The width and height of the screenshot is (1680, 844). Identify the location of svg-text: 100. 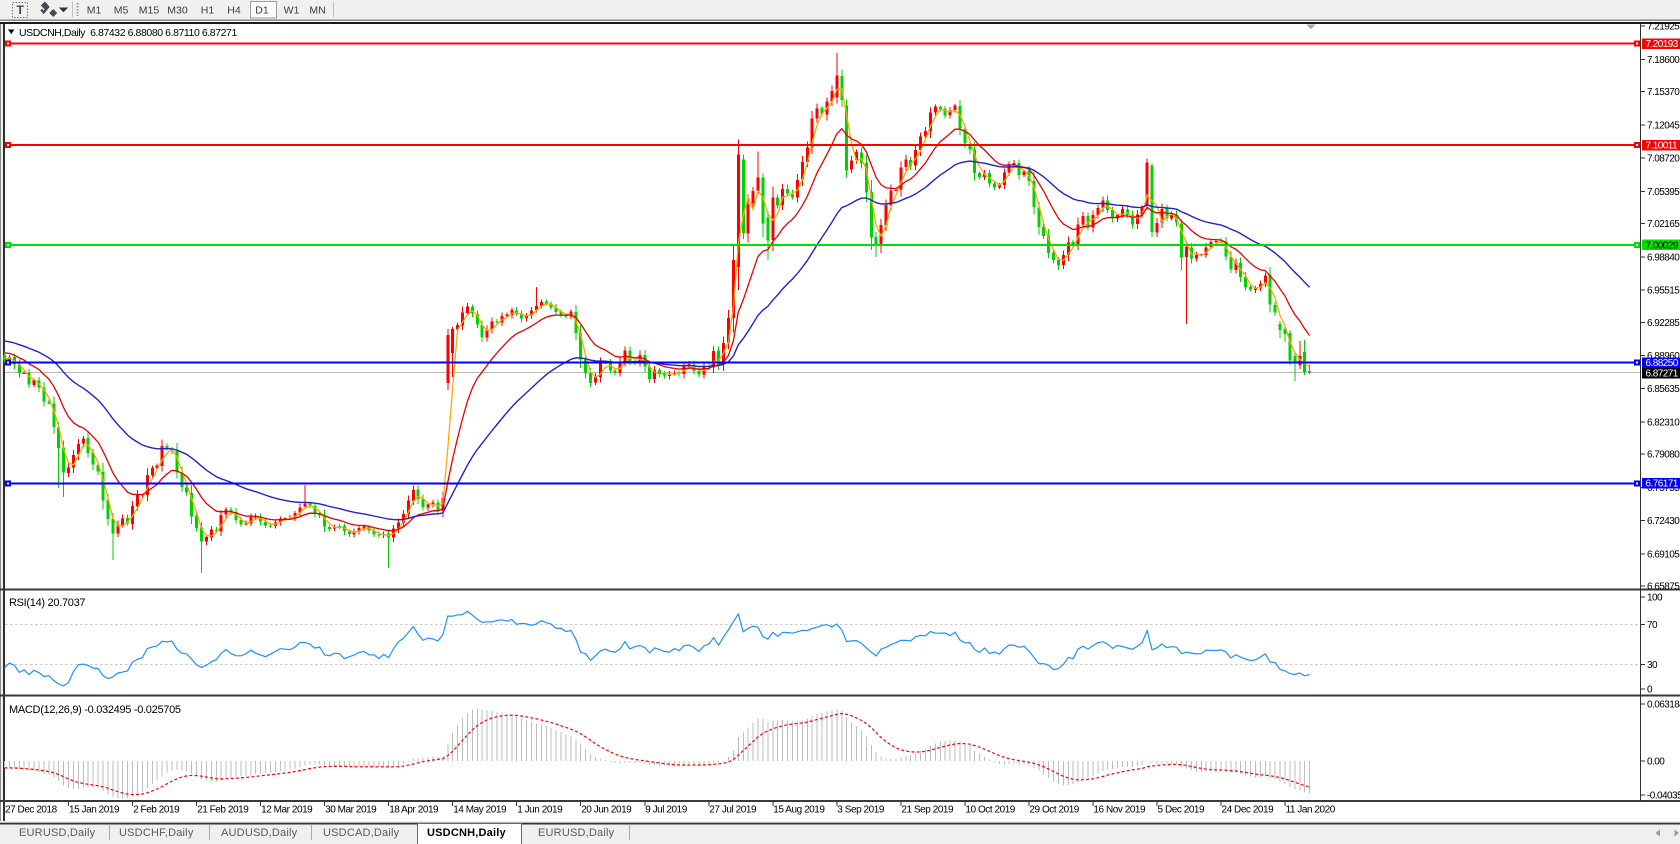
(1655, 598).